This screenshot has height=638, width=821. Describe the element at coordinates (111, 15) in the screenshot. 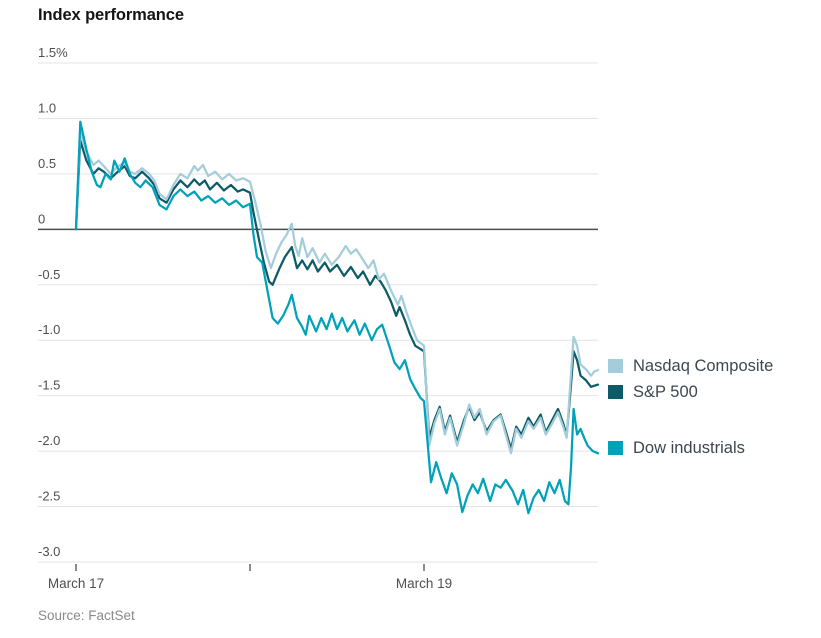

I see `chart-title: Index performance` at that location.